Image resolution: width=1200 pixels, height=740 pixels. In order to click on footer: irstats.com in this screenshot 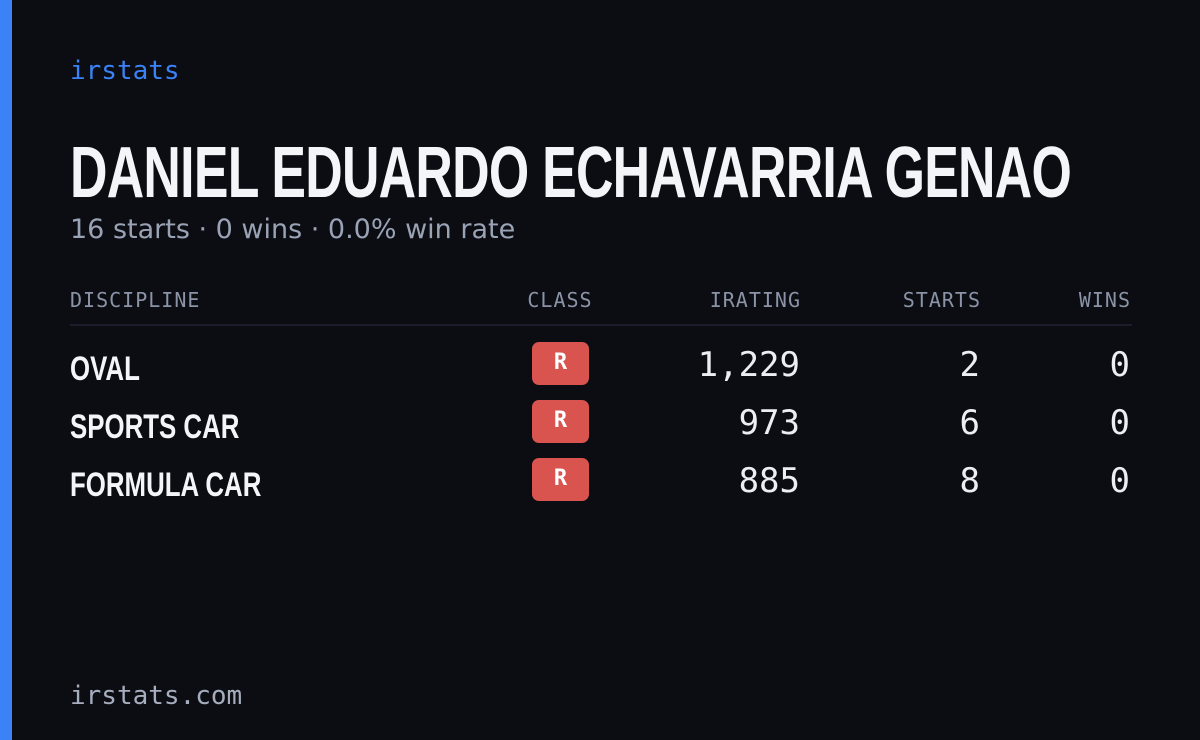, I will do `click(156, 696)`.